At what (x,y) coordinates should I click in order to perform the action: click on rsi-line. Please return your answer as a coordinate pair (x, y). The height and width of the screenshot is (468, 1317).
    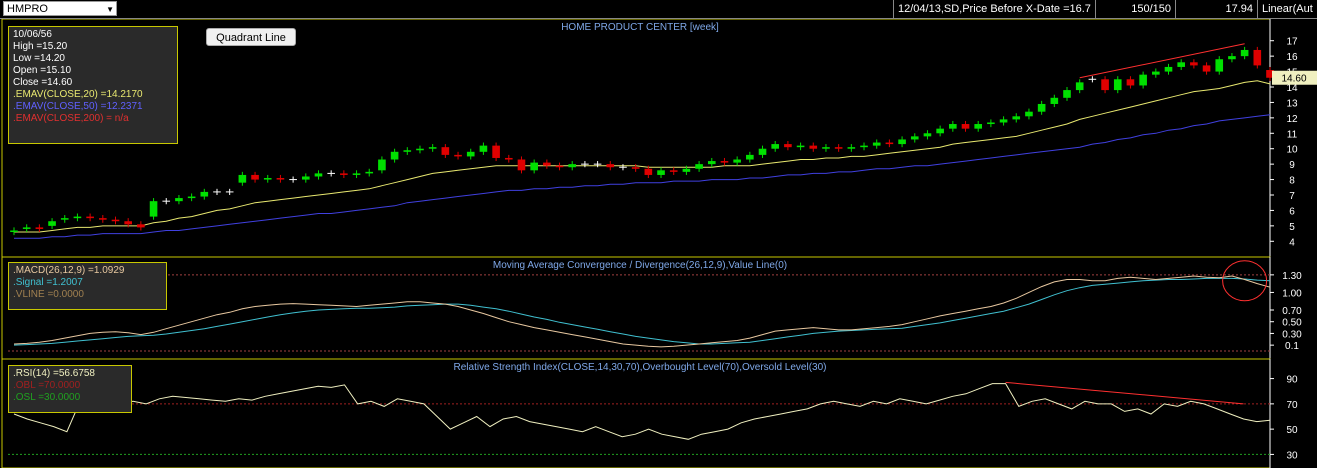
    Looking at the image, I should click on (642, 411).